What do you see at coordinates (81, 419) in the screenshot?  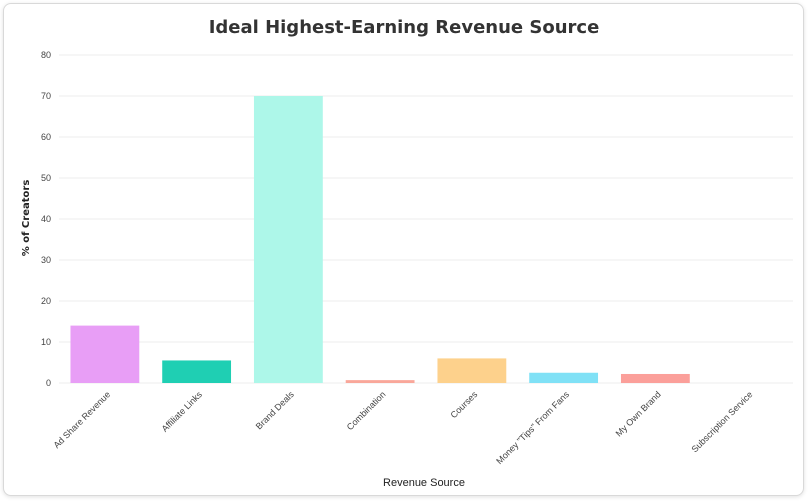 I see `x-tick-label: Ad Share Revenue` at bounding box center [81, 419].